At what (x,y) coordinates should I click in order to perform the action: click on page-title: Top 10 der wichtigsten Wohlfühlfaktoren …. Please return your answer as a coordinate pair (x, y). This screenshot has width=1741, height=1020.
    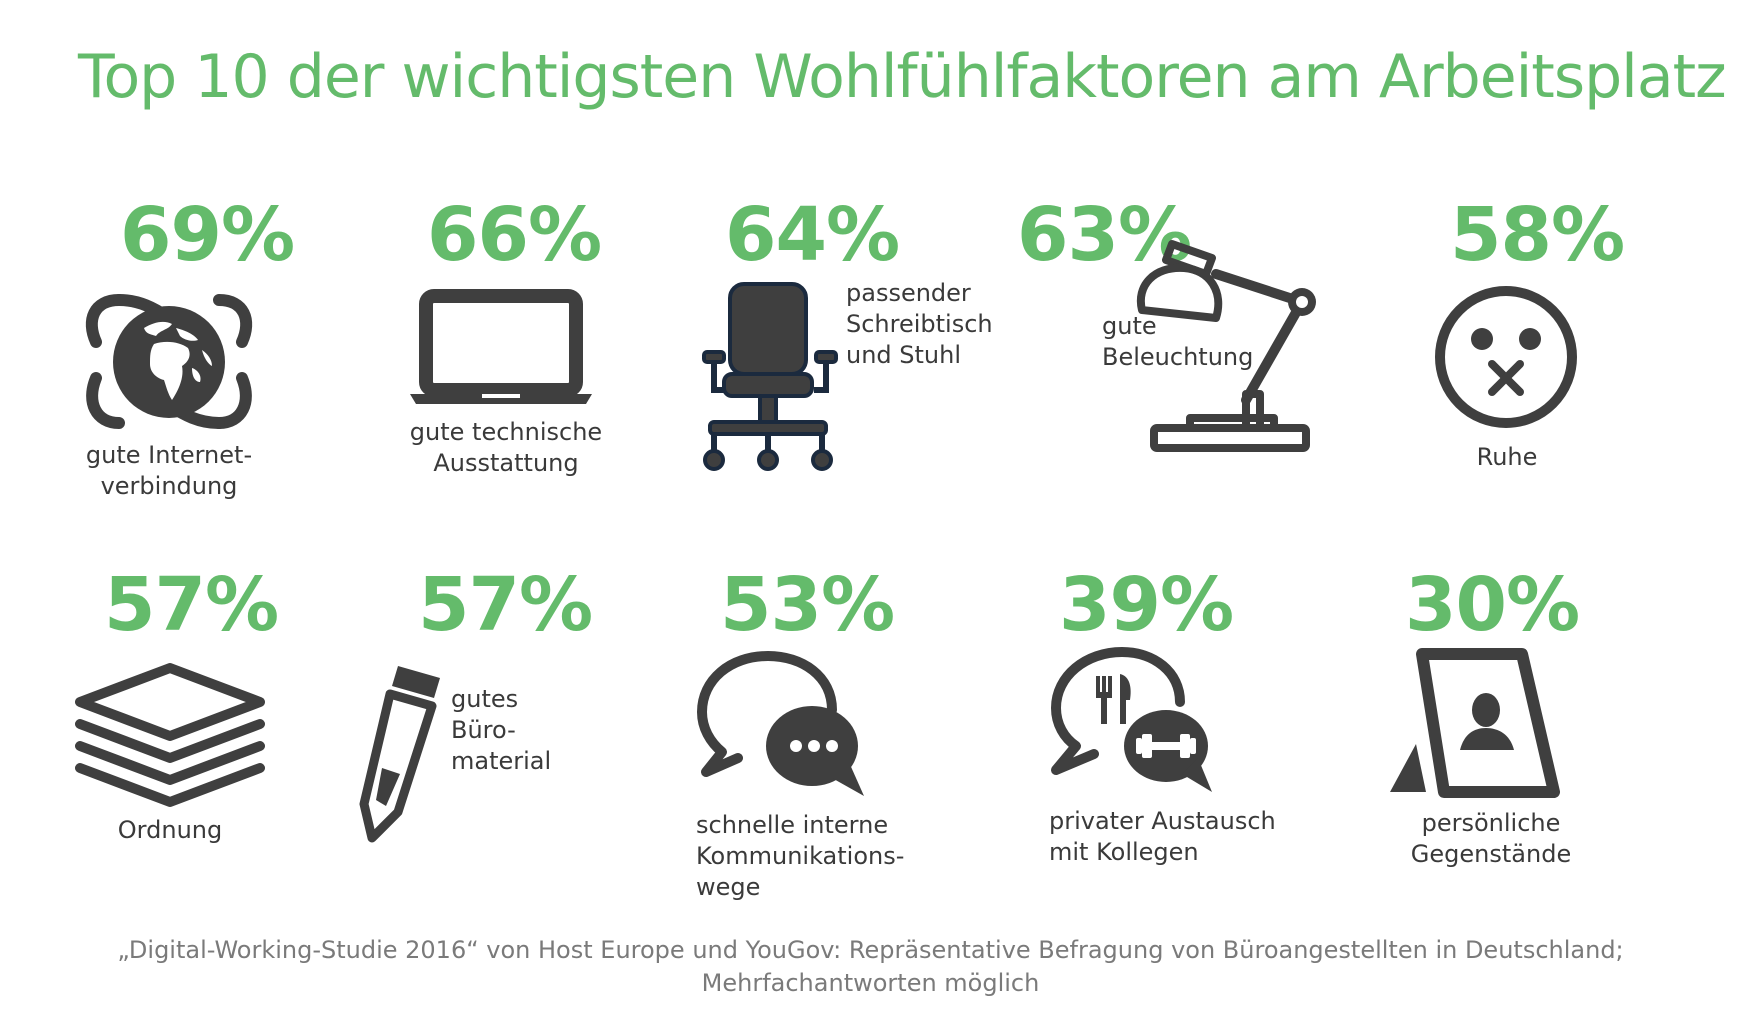
    Looking at the image, I should click on (902, 77).